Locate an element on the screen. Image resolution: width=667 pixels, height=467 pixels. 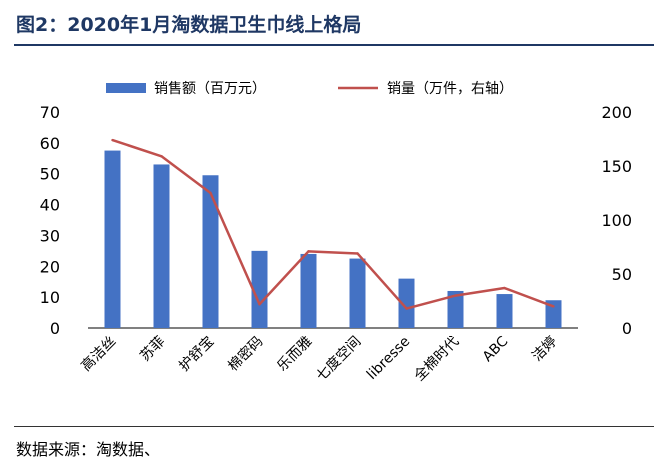
legend: 销售额（百万元） 销量（万件，右轴） is located at coordinates (309, 89).